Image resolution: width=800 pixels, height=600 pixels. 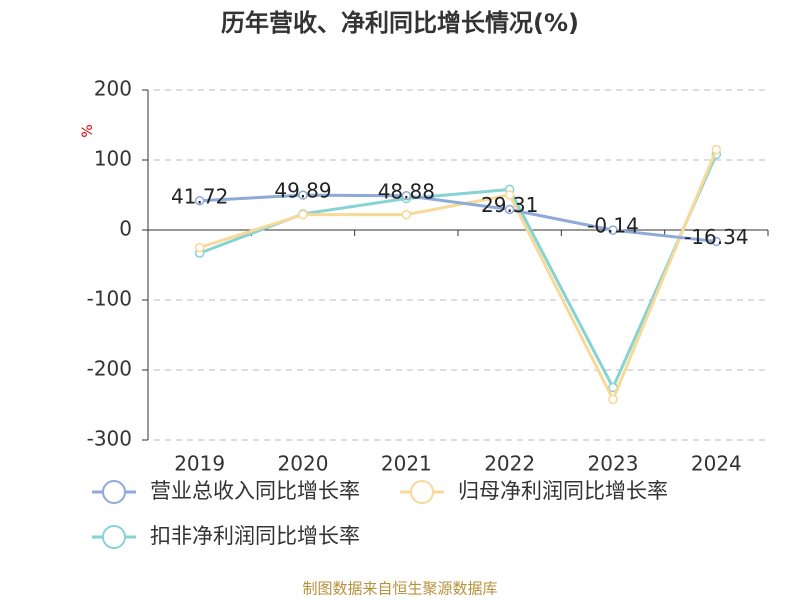 I want to click on y-tick-label: 0, so click(x=125, y=229).